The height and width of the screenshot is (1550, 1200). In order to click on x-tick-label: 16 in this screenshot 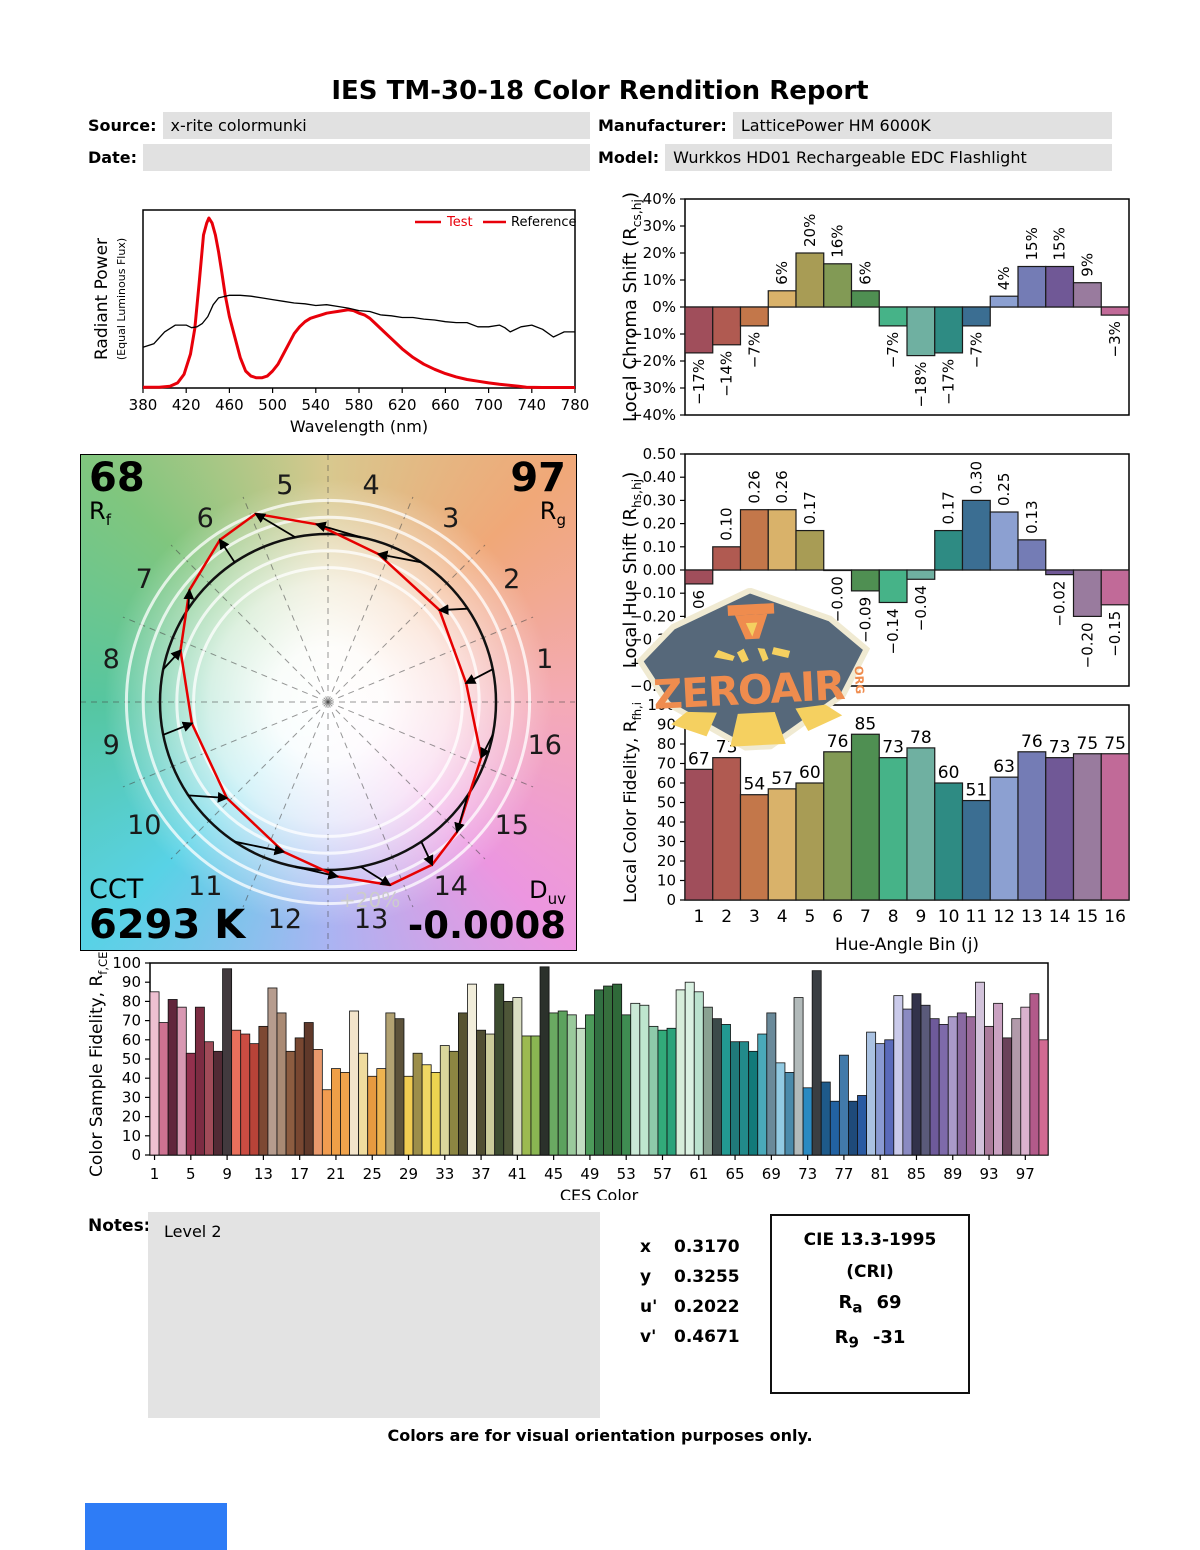, I will do `click(1115, 917)`.